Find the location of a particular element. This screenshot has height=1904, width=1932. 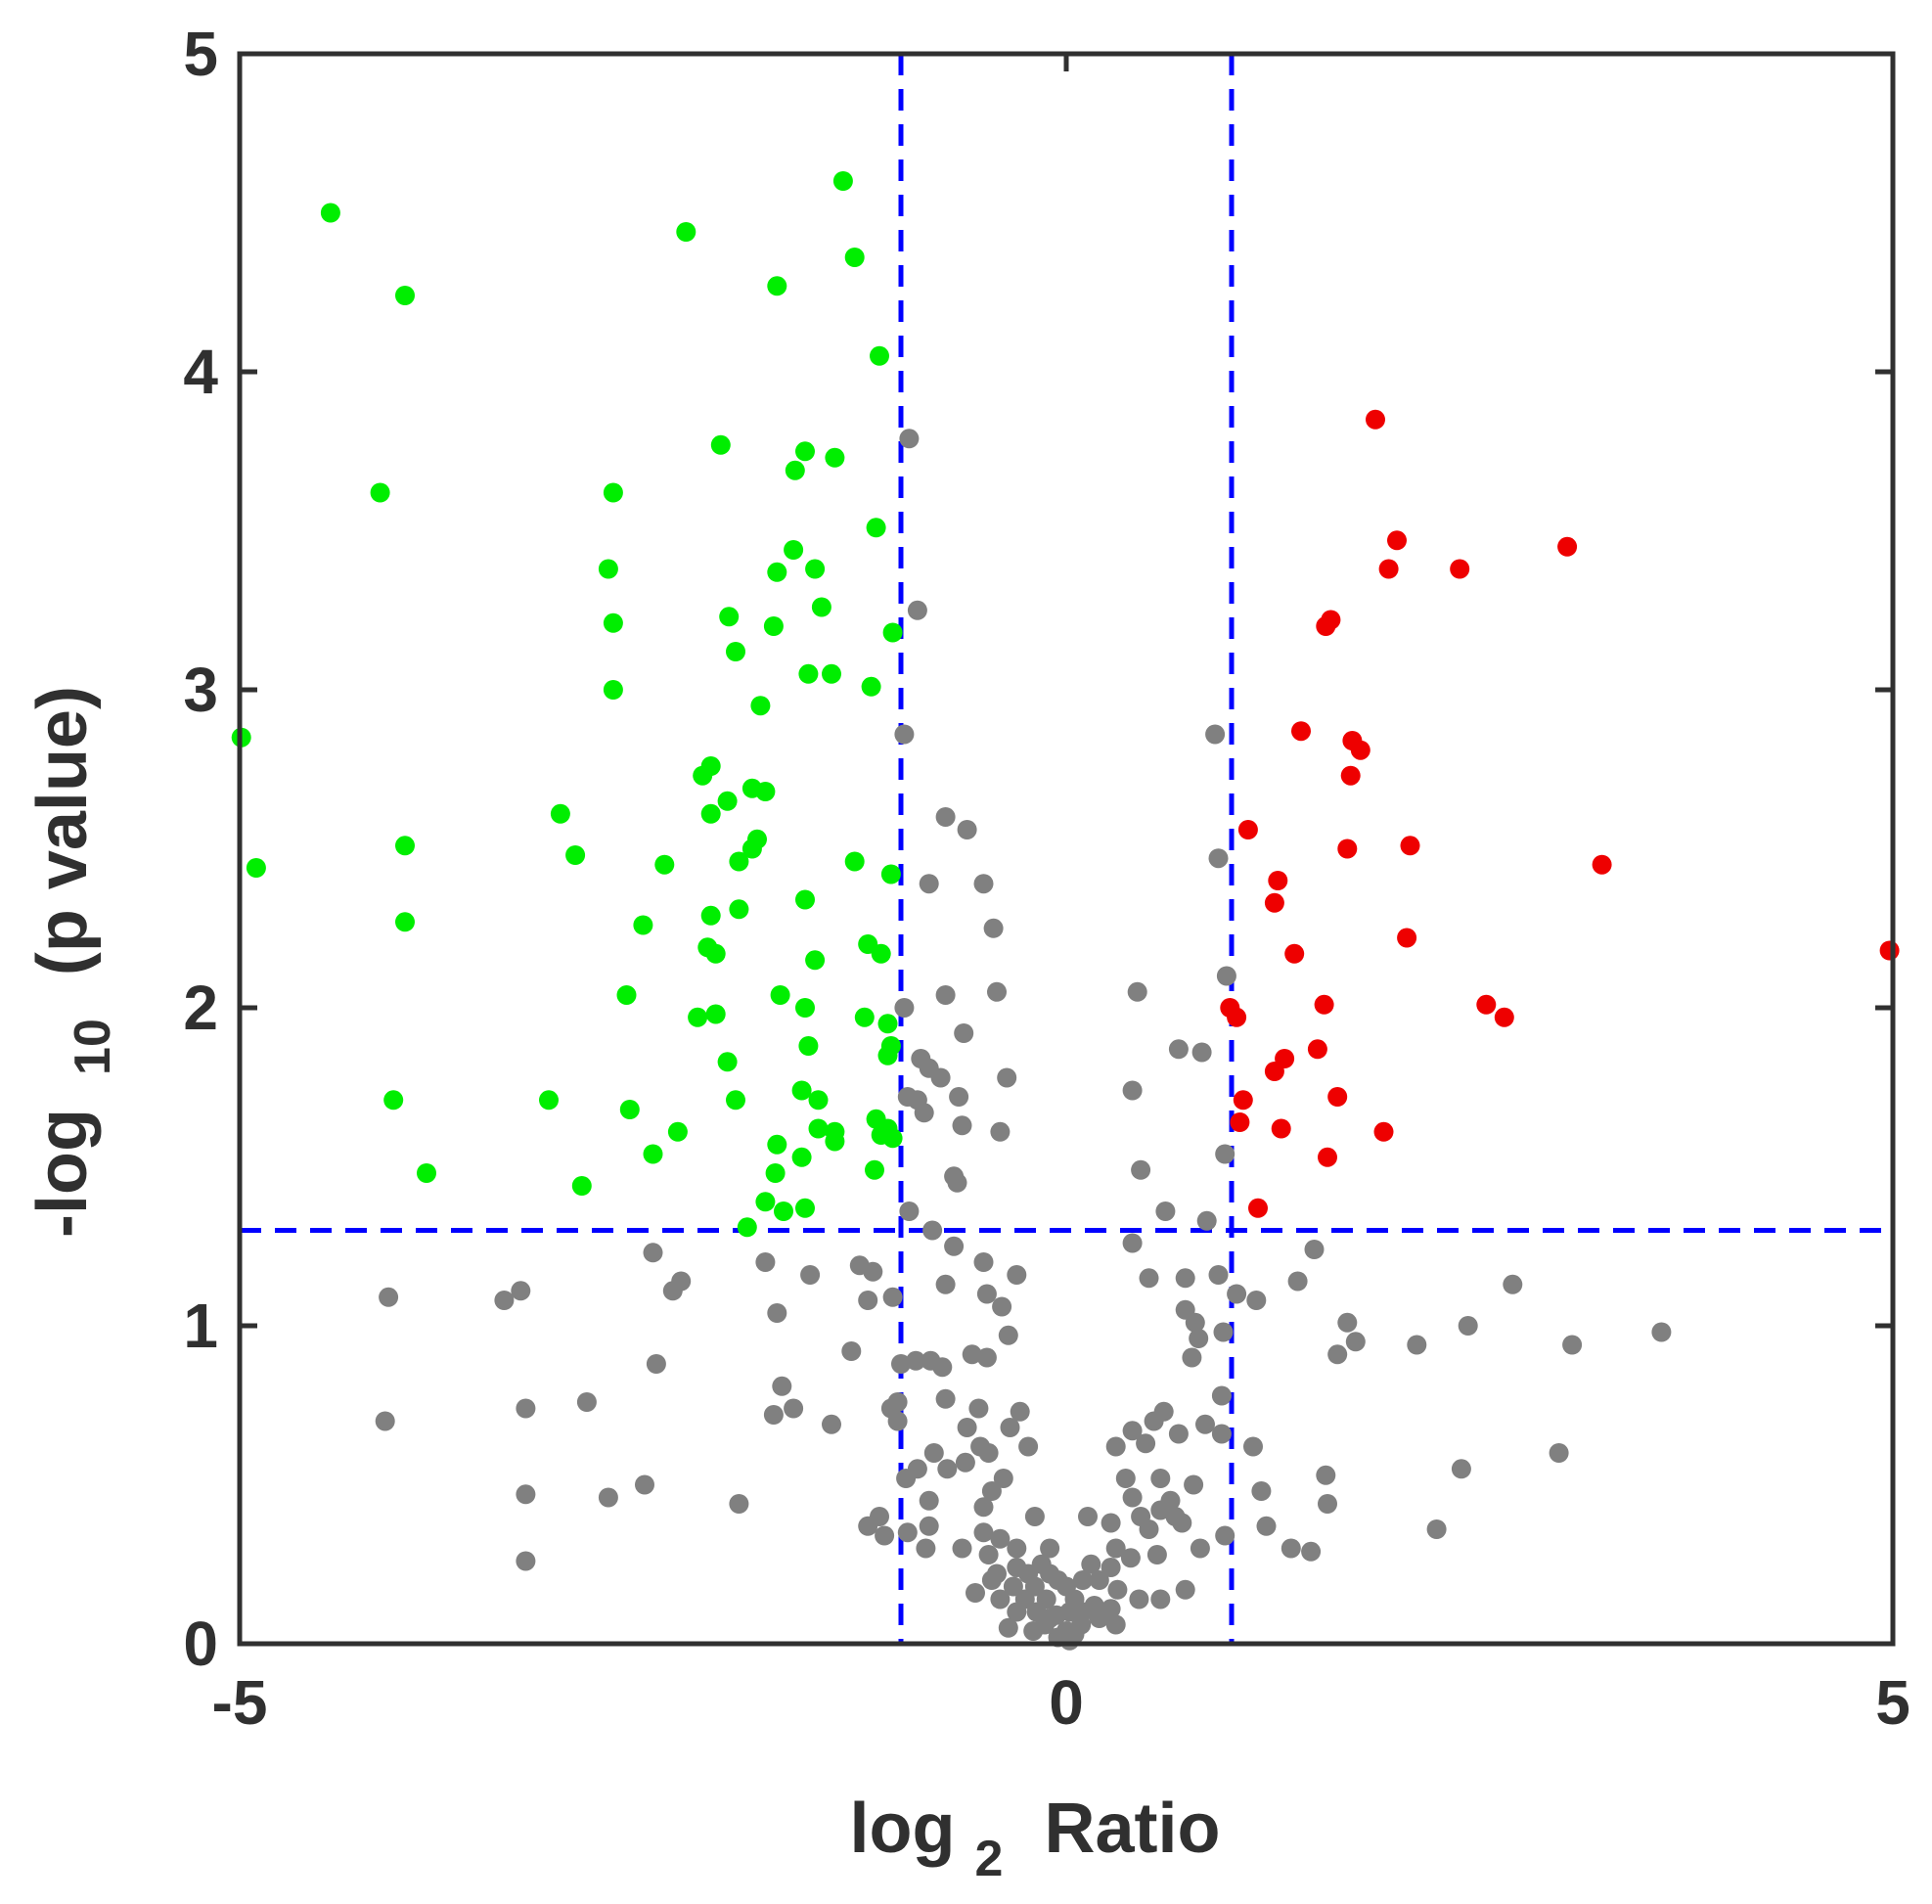

x-axis-title-main: log is located at coordinates (903, 1829).